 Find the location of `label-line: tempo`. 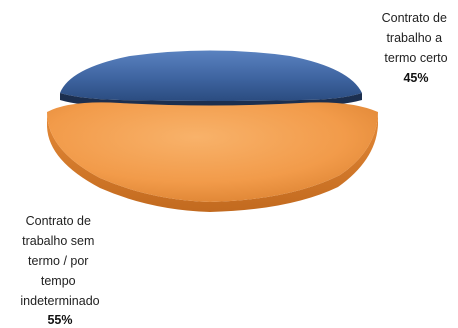

label-line: tempo is located at coordinates (58, 281).